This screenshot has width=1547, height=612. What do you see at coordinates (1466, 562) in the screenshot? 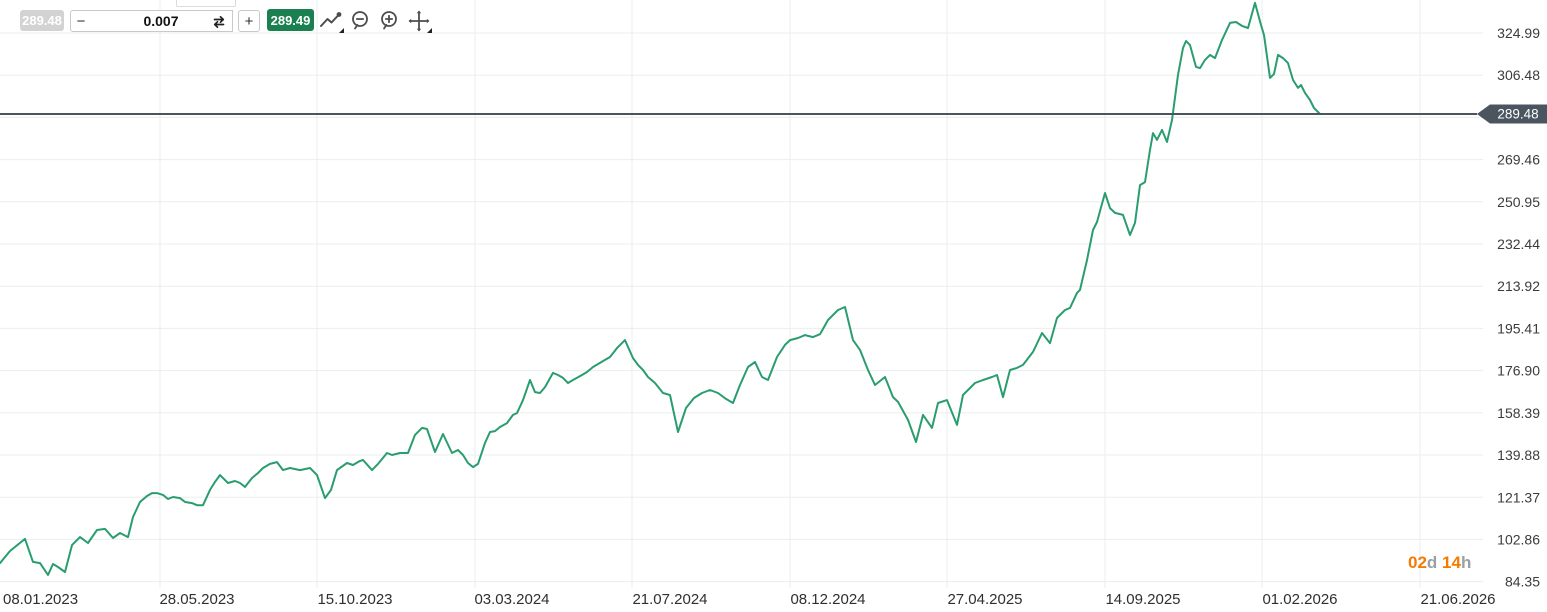
I see `countdown-hours-unit: h` at bounding box center [1466, 562].